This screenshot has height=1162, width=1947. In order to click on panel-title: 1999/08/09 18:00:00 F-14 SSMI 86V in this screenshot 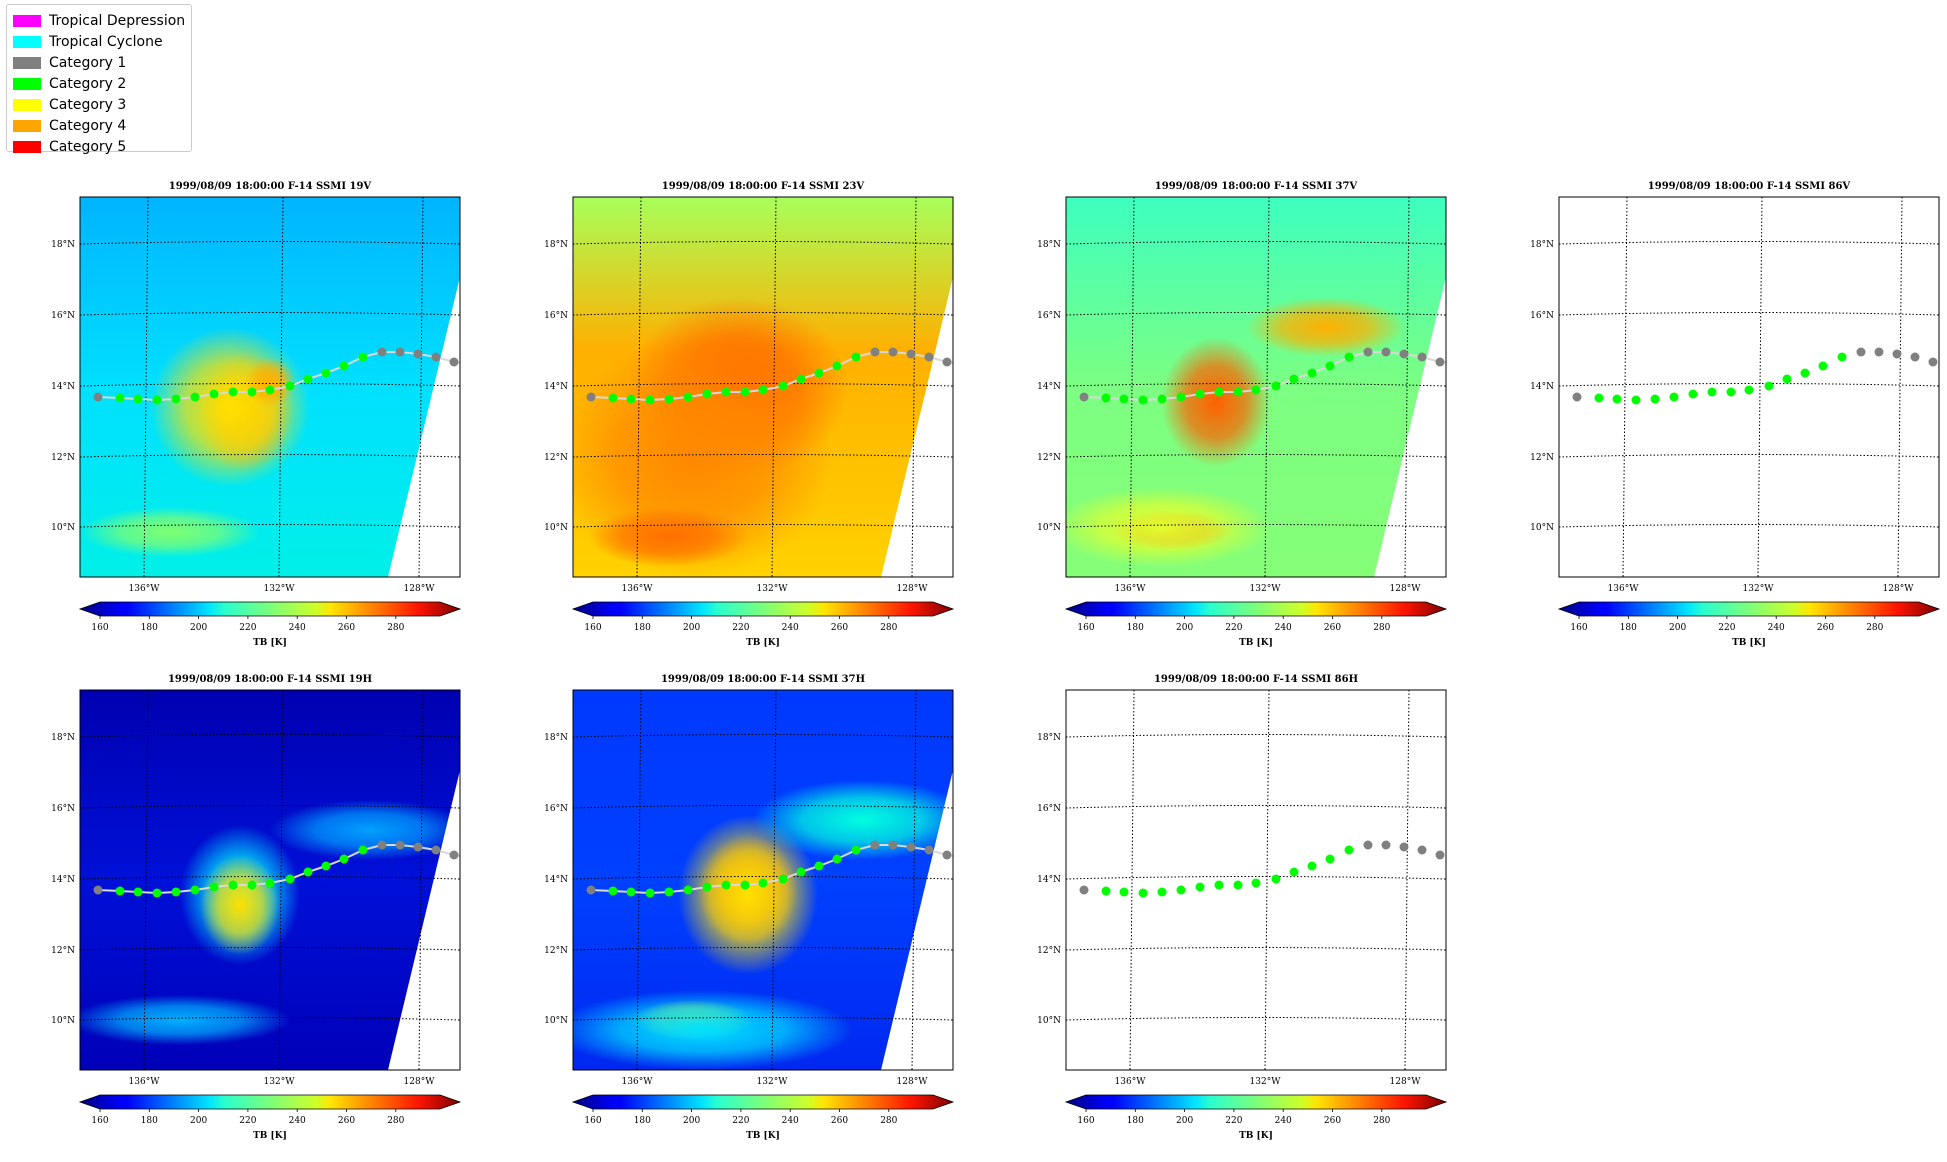, I will do `click(1749, 186)`.